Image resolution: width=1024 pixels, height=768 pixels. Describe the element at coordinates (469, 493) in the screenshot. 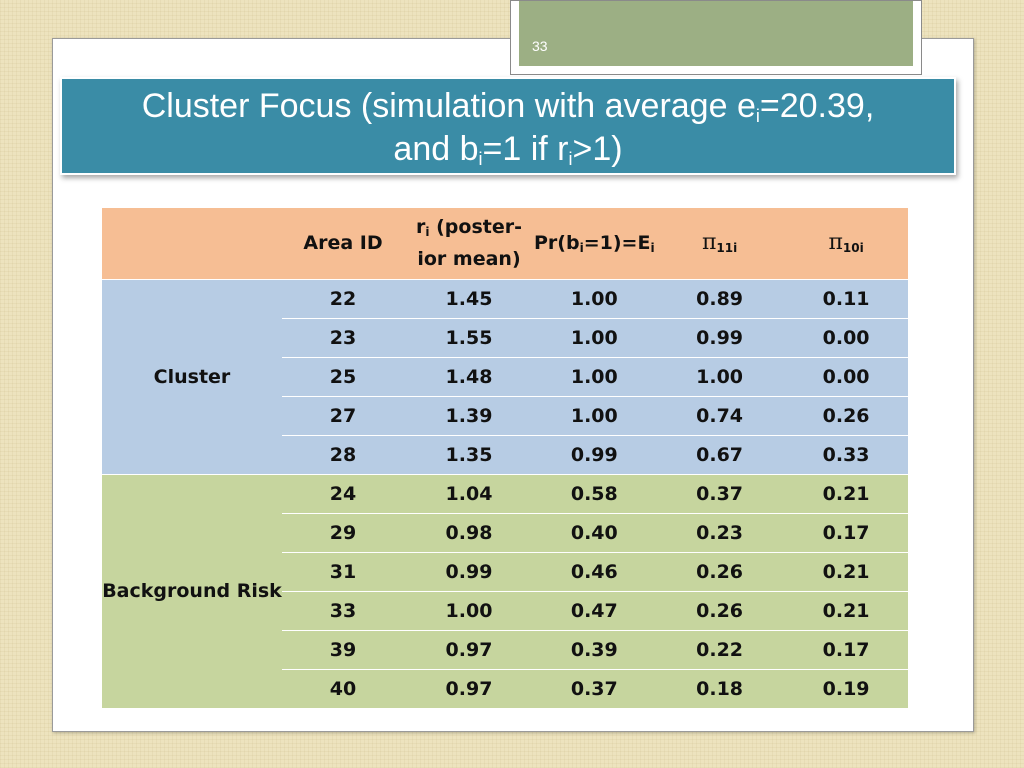

I see `cell-r: 1.04` at that location.